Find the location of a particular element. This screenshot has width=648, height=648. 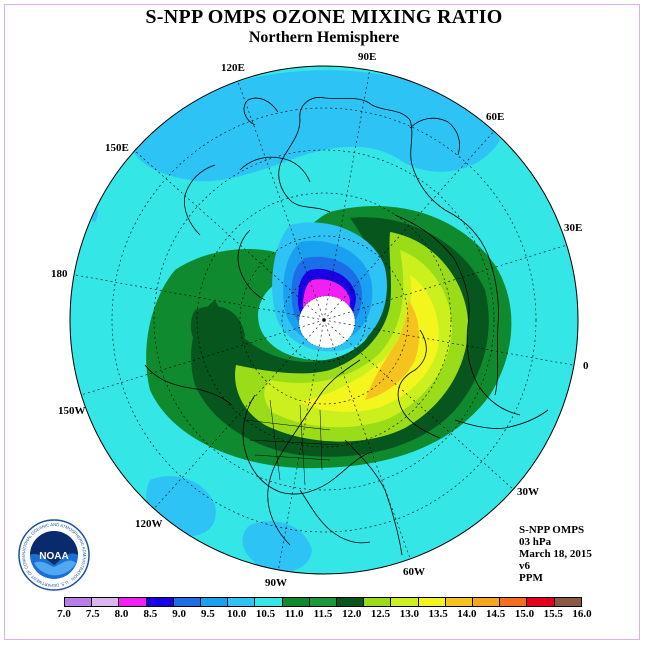

logo-text: NOAA is located at coordinates (53, 556).